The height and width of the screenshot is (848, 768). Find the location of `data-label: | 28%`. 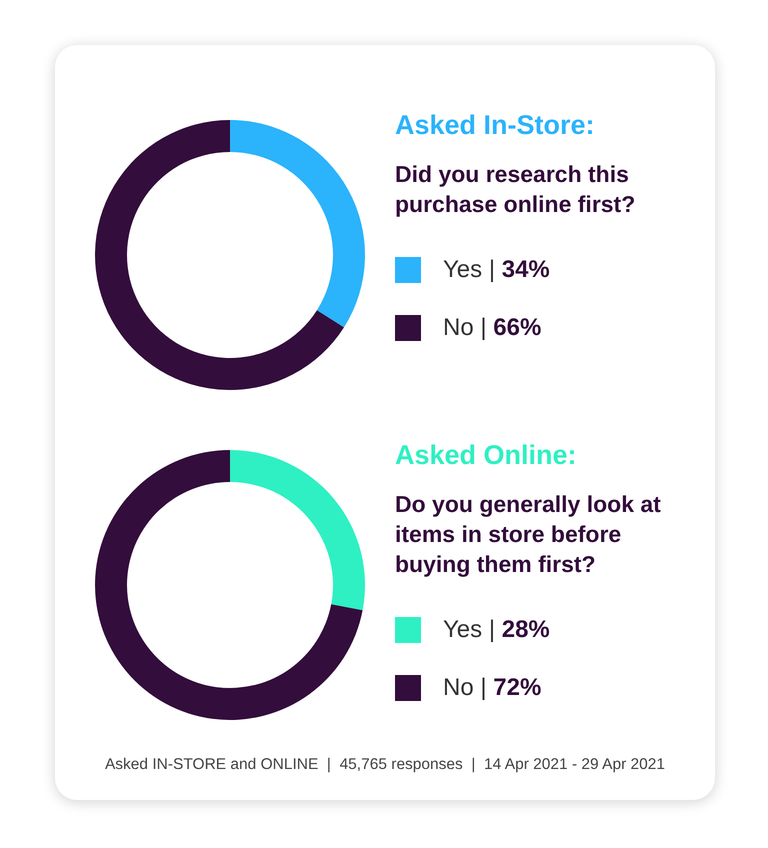

data-label: | 28% is located at coordinates (519, 629).